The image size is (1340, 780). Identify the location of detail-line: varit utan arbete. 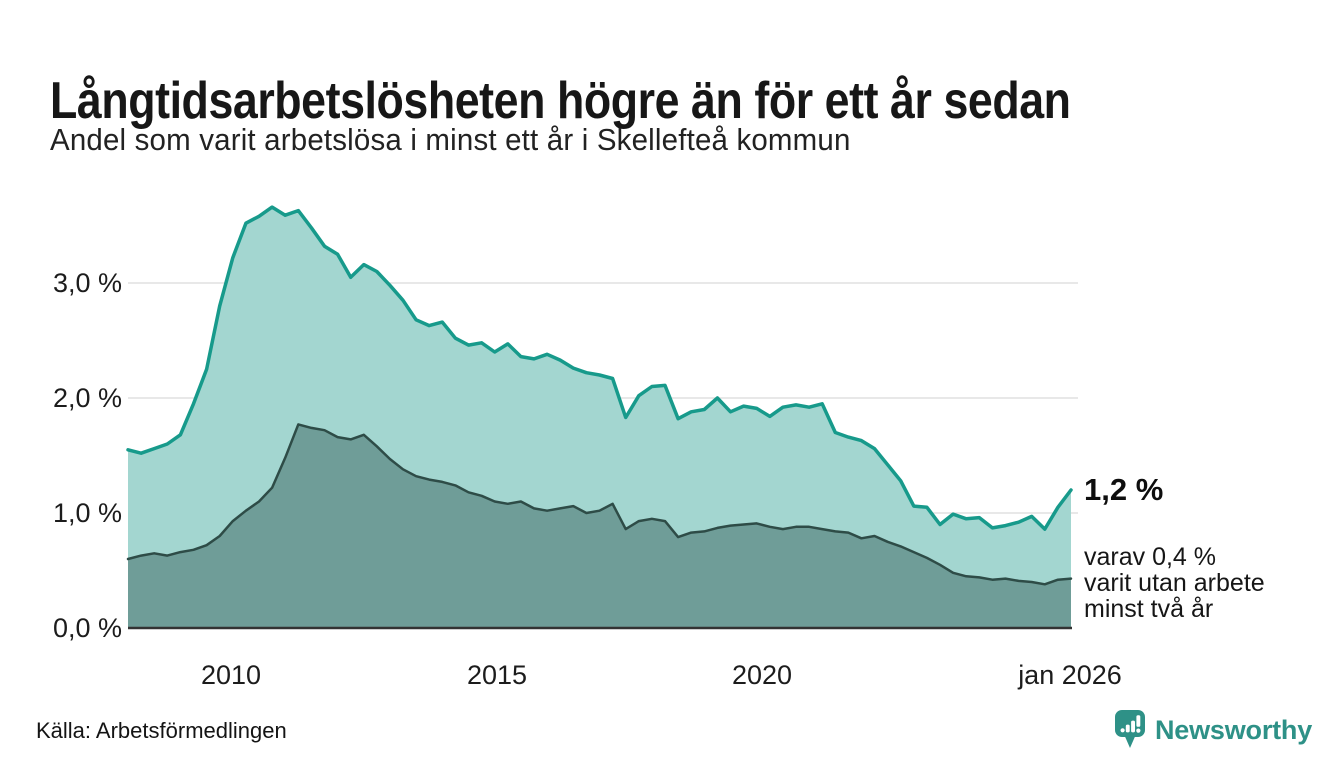
(1174, 583).